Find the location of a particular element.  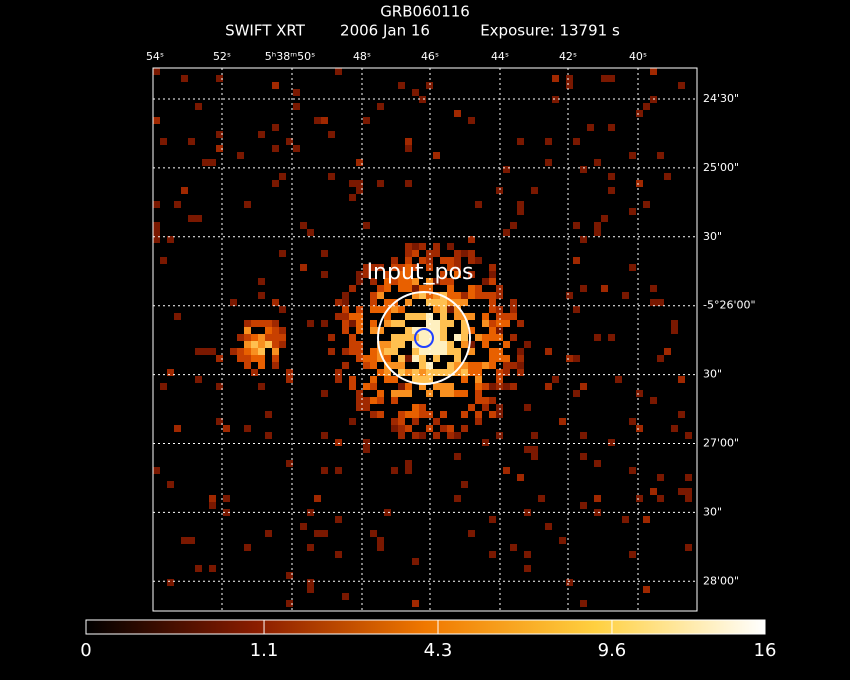

colorbar-label: 16 is located at coordinates (765, 650).